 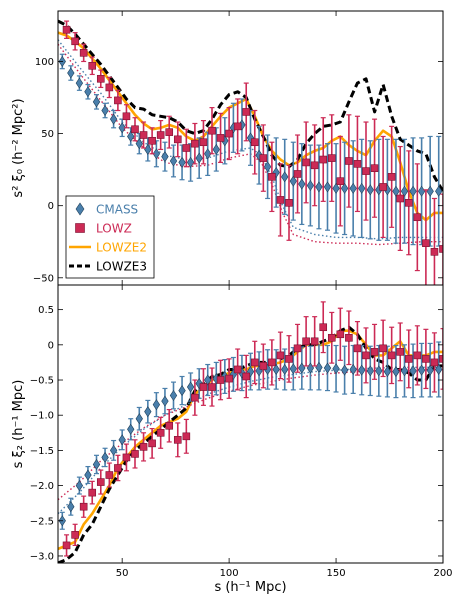 I want to click on y-tick-label: −1.0, so click(x=42, y=416).